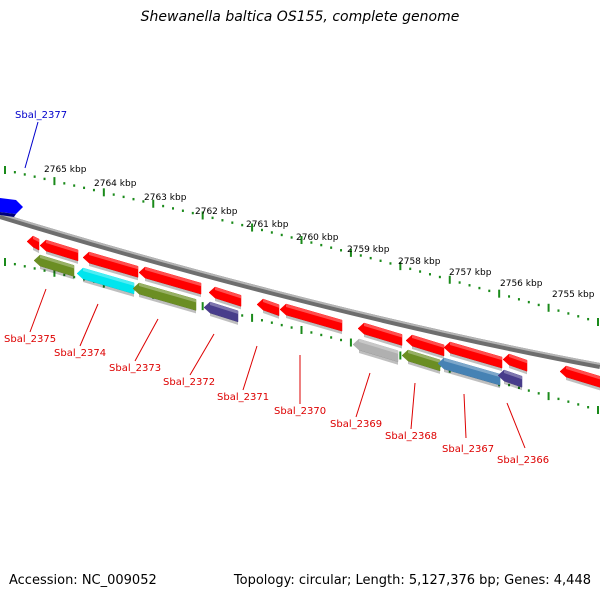 The width and height of the screenshot is (600, 600). Describe the element at coordinates (41, 115) in the screenshot. I see `gene-label-sbal-2377: Sbal_2377` at that location.